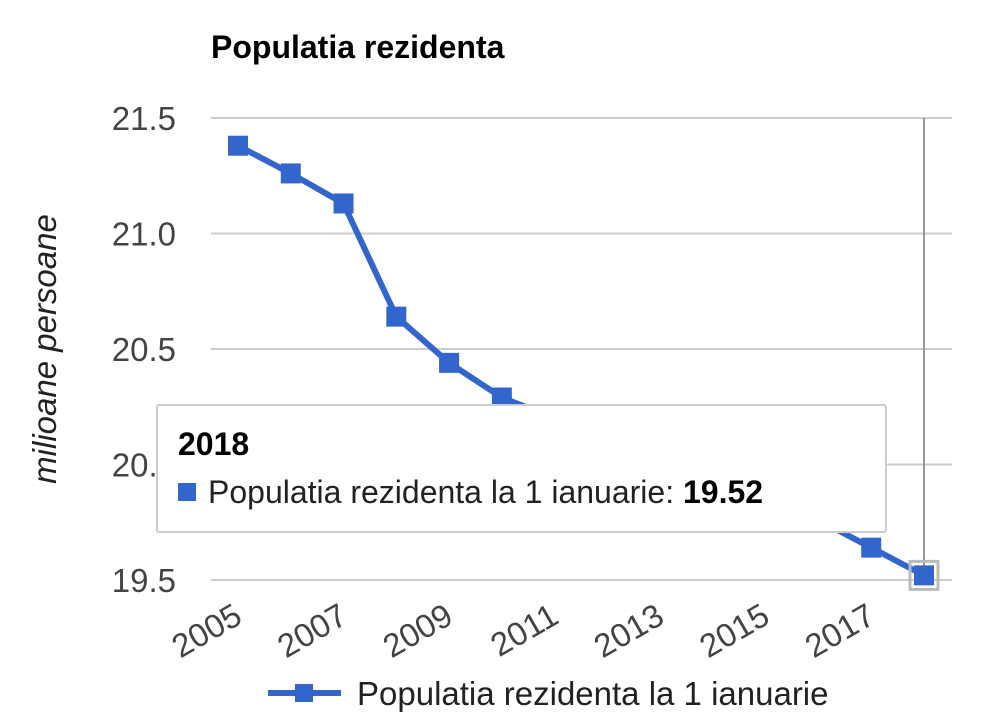  What do you see at coordinates (312, 630) in the screenshot?
I see `x-tick-label: 2007` at bounding box center [312, 630].